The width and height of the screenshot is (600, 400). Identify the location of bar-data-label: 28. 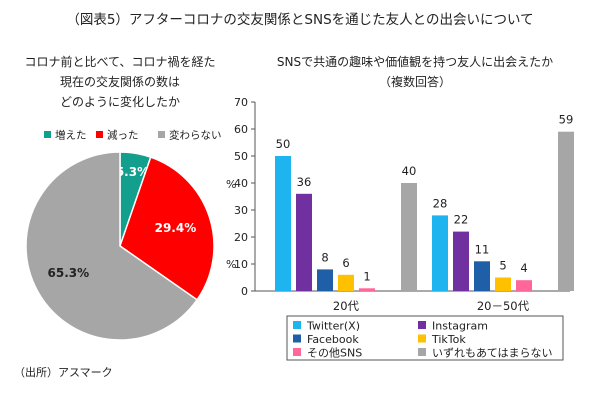
(440, 203).